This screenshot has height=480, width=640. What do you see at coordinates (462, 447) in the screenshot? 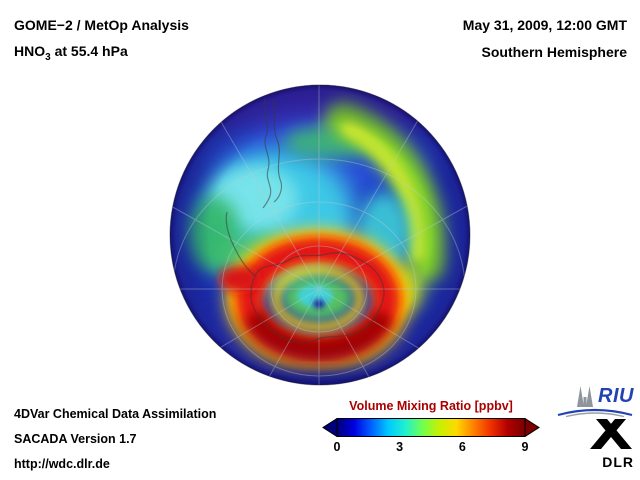
I see `colorbar-tick: 6` at bounding box center [462, 447].